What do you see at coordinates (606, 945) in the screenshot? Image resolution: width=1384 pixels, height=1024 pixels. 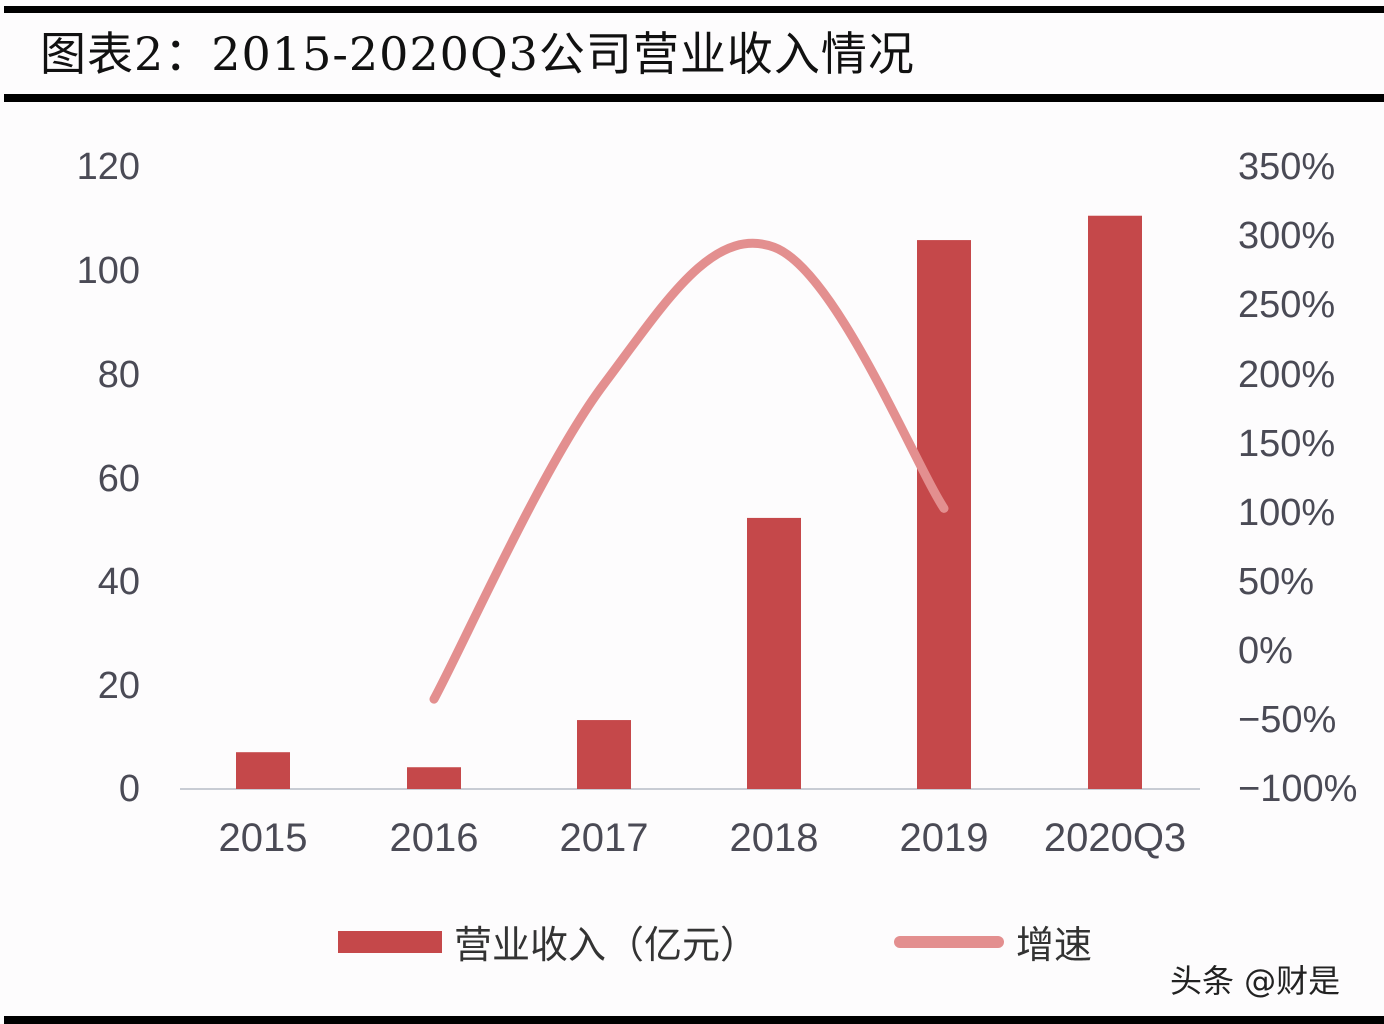 I see `legend-label-revenue: 营业收入（亿元）` at bounding box center [606, 945].